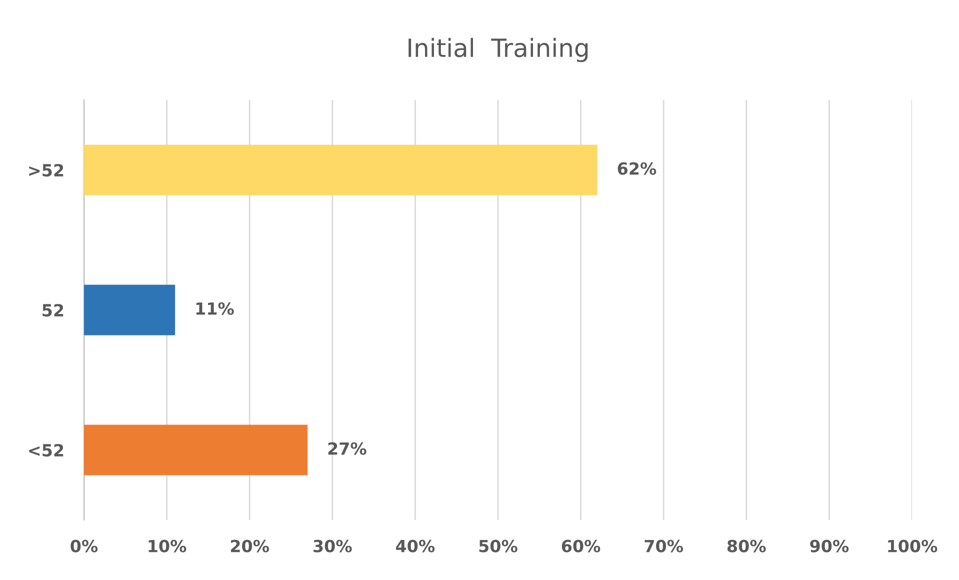  What do you see at coordinates (498, 546) in the screenshot?
I see `x-tick-label: 50%` at bounding box center [498, 546].